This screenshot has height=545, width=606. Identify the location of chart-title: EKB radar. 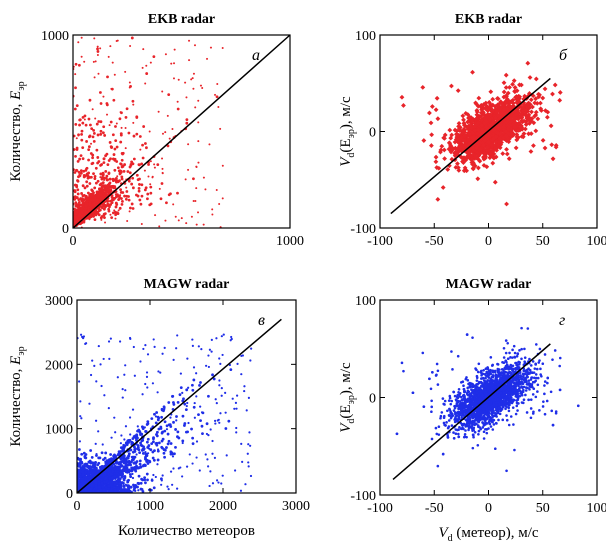
(488, 19).